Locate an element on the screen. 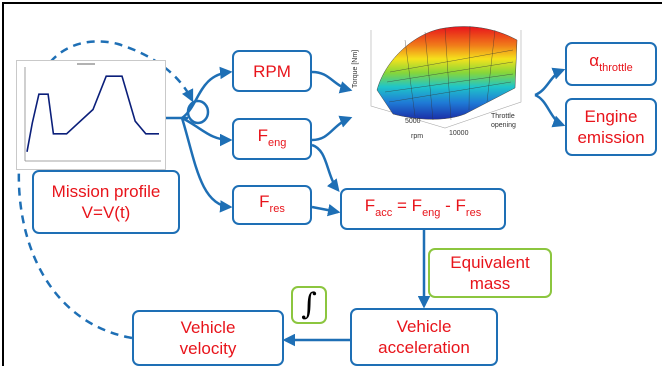 This screenshot has width=668, height=372. z-axis-label: Torque [Nm] is located at coordinates (355, 69).